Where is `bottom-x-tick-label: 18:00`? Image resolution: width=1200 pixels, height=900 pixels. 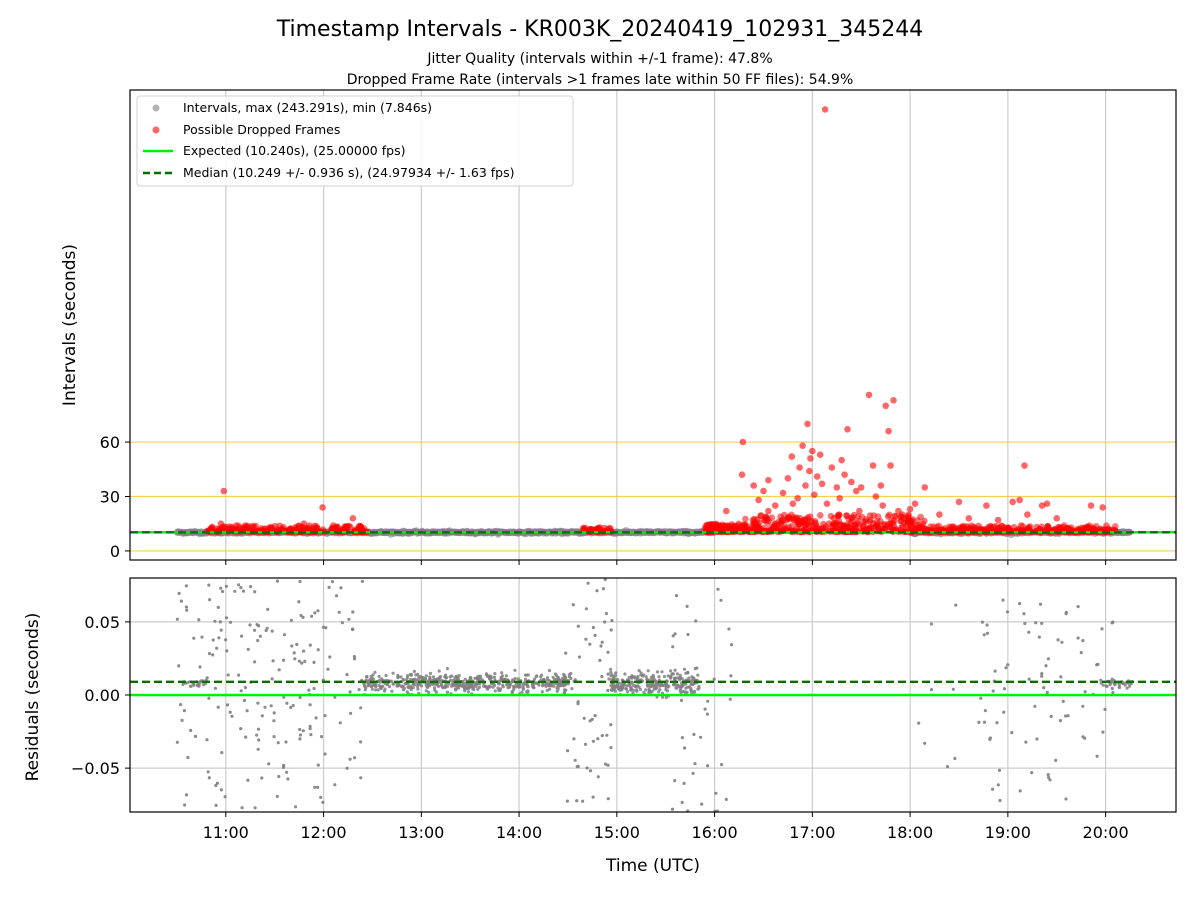
bottom-x-tick-label: 18:00 is located at coordinates (910, 832).